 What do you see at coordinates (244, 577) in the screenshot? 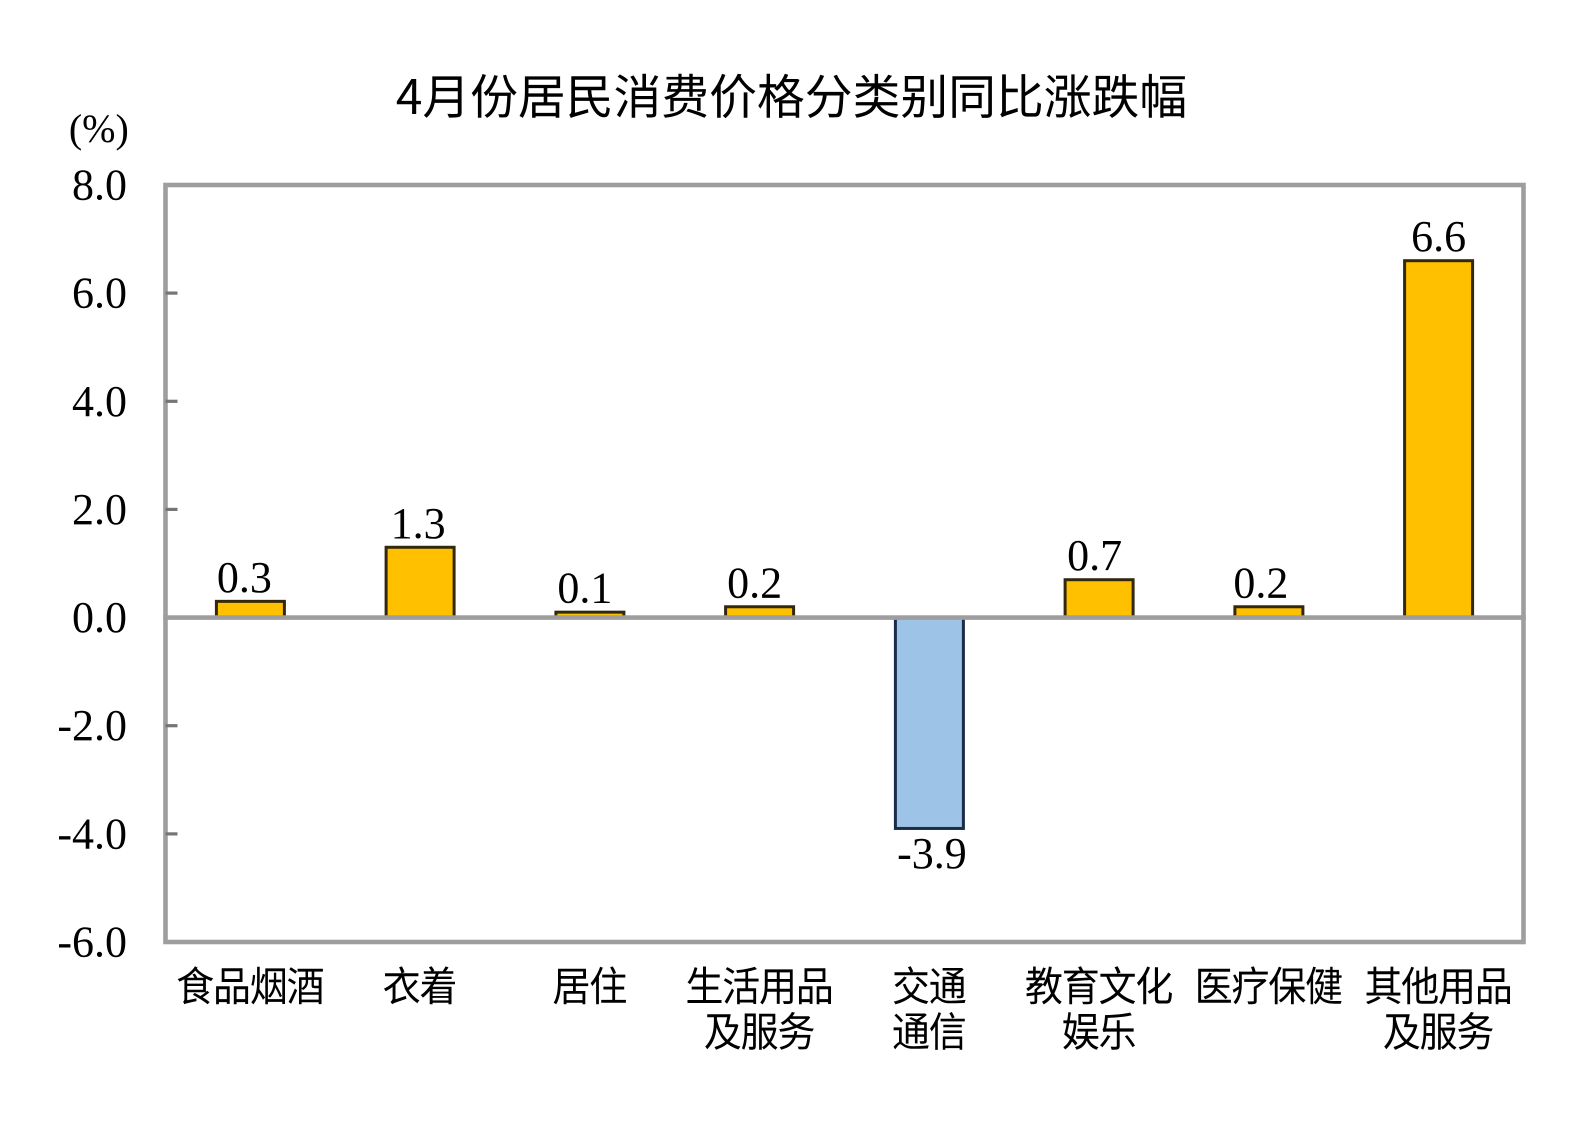
I see `svg-text: 0.3` at bounding box center [244, 577].